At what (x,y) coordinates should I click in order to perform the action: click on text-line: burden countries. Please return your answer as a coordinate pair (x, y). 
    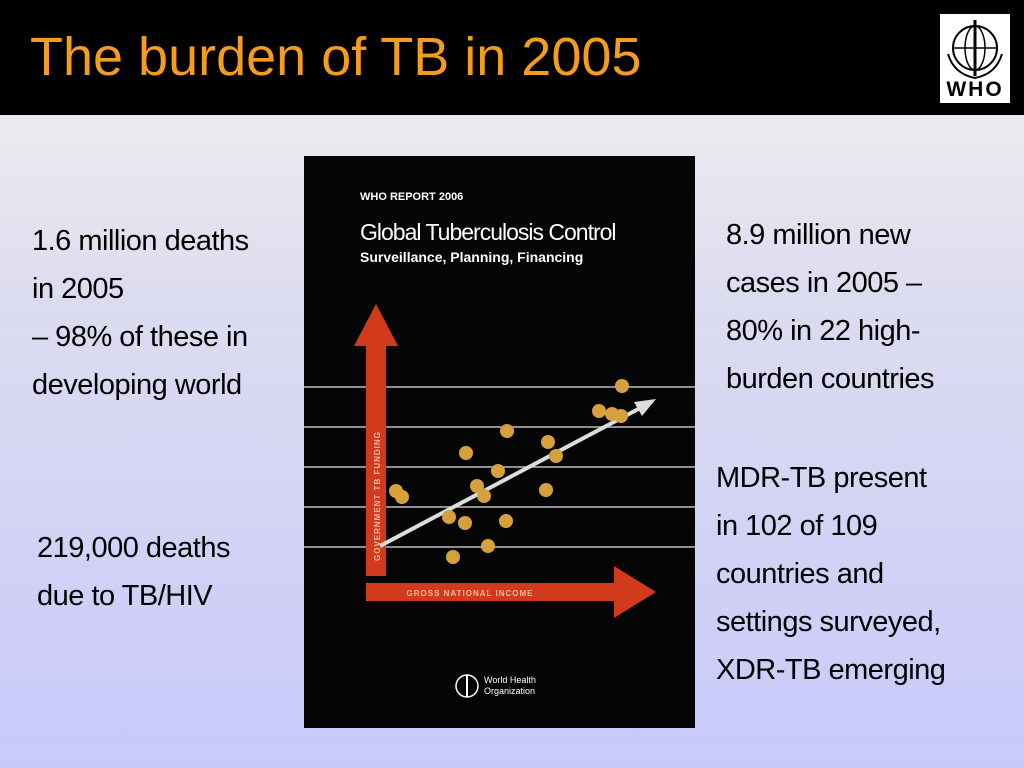
    Looking at the image, I should click on (830, 379).